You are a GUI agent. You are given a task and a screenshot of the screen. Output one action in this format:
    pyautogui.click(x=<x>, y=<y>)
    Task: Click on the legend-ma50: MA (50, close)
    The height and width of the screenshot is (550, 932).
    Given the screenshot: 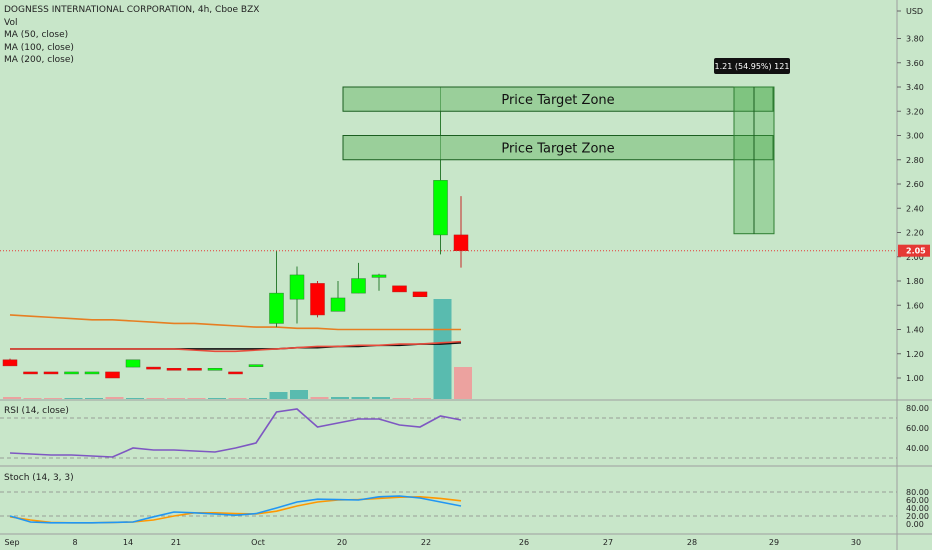 What is the action you would take?
    pyautogui.click(x=36, y=35)
    